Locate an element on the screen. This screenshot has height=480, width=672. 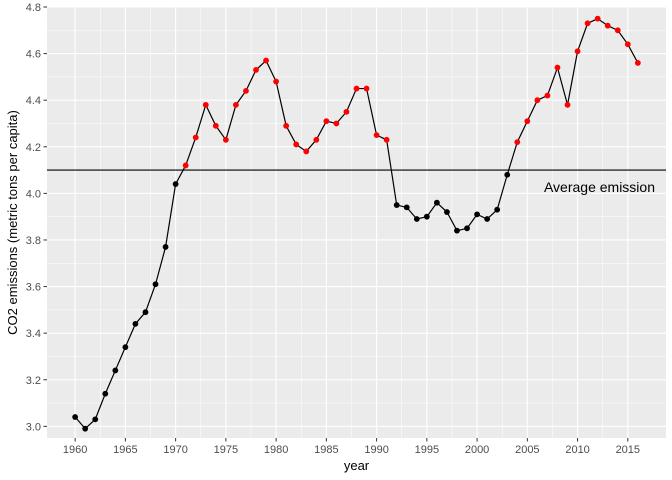
y-axis-title: CO2 emissions (metric tons per capita) is located at coordinates (12, 222).